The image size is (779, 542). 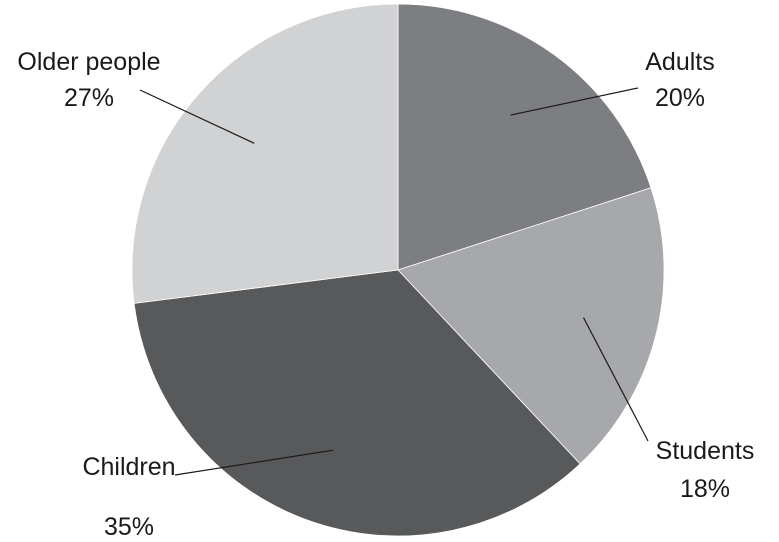 I want to click on leader-line-children, so click(x=254, y=462).